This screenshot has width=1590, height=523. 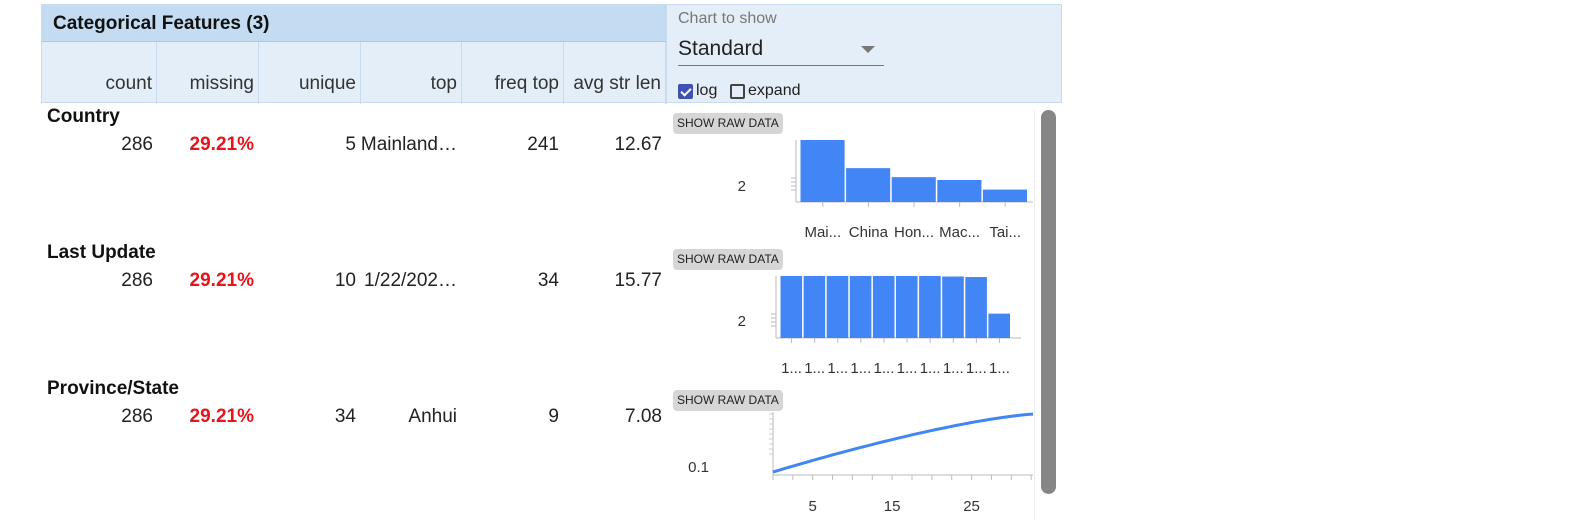 I want to click on freq-top-value: 34, so click(x=548, y=280).